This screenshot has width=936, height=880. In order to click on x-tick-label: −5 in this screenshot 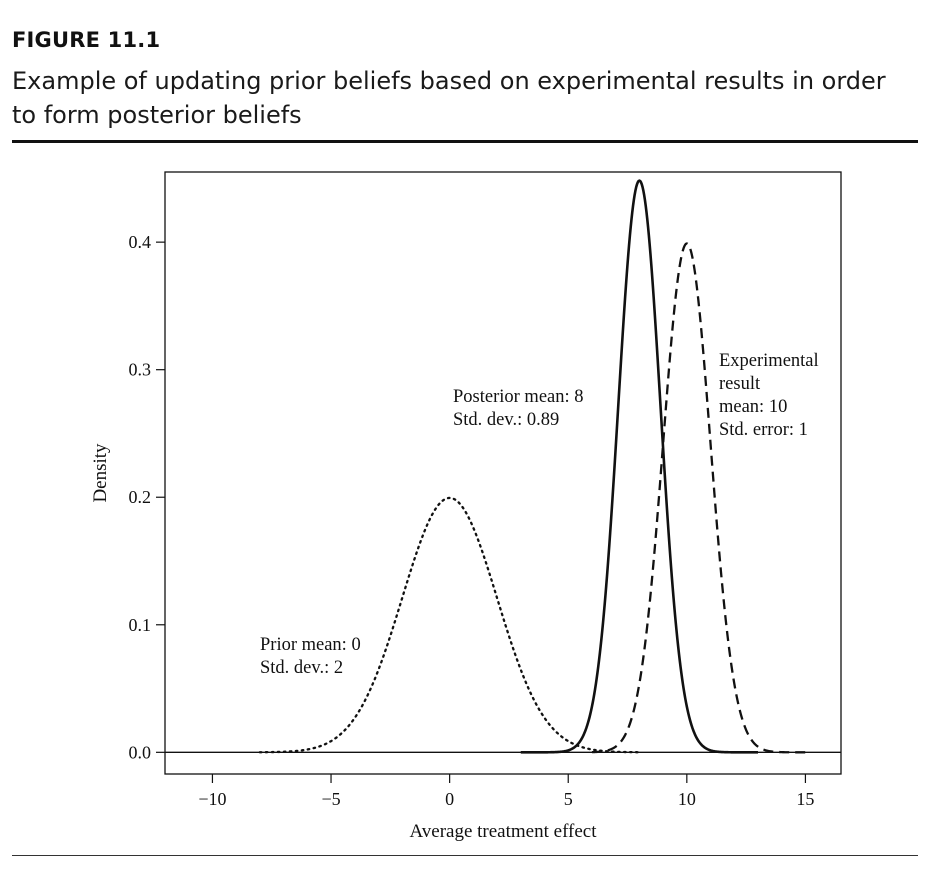, I will do `click(330, 799)`.